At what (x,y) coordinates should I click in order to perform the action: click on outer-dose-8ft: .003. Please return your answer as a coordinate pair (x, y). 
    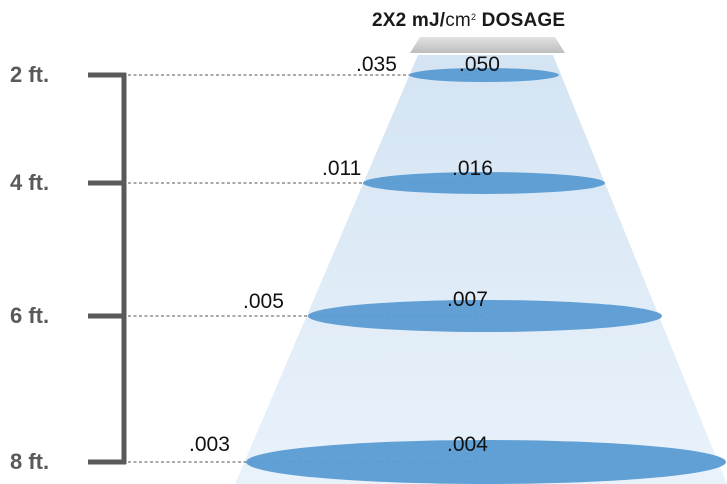
    Looking at the image, I should click on (209, 444).